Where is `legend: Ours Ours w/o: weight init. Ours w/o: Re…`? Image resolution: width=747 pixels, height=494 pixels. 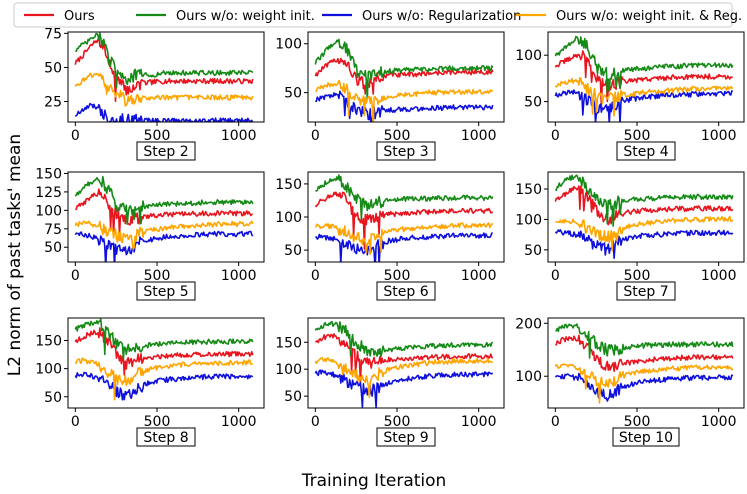
legend: Ours Ours w/o: weight init. Ours w/o: Re… is located at coordinates (377, 15).